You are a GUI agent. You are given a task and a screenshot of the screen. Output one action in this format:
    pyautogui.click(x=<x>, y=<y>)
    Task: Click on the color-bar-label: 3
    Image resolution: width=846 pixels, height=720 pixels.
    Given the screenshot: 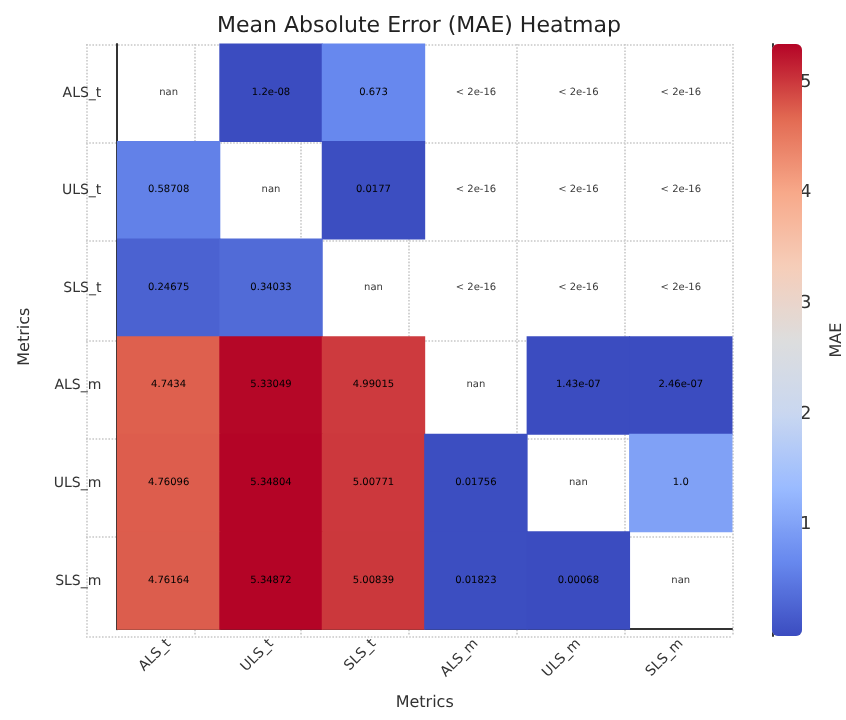 What is the action you would take?
    pyautogui.click(x=806, y=304)
    